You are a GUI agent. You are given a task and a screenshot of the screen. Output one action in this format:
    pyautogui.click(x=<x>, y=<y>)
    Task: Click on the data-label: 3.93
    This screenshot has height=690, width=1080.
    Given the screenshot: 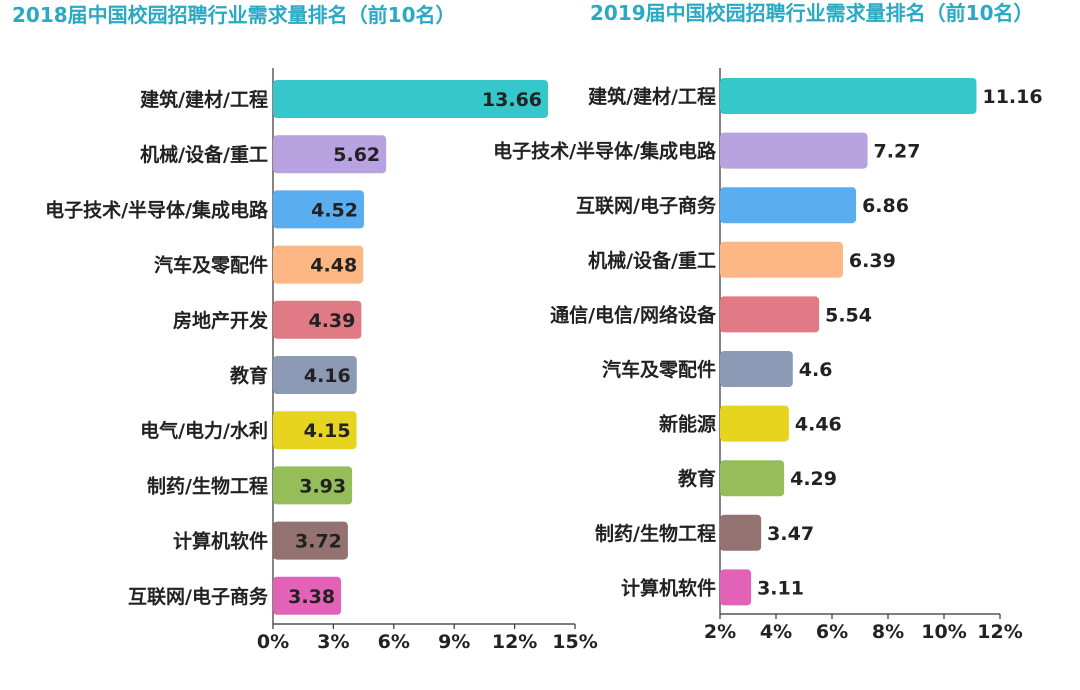 What is the action you would take?
    pyautogui.click(x=322, y=486)
    